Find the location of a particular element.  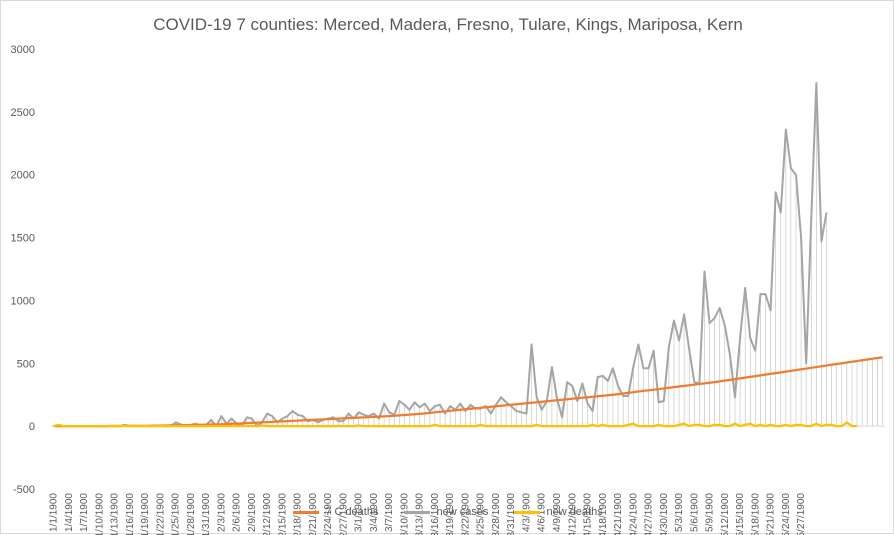

x-tick-label: 1/4/1900 is located at coordinates (69, 512).